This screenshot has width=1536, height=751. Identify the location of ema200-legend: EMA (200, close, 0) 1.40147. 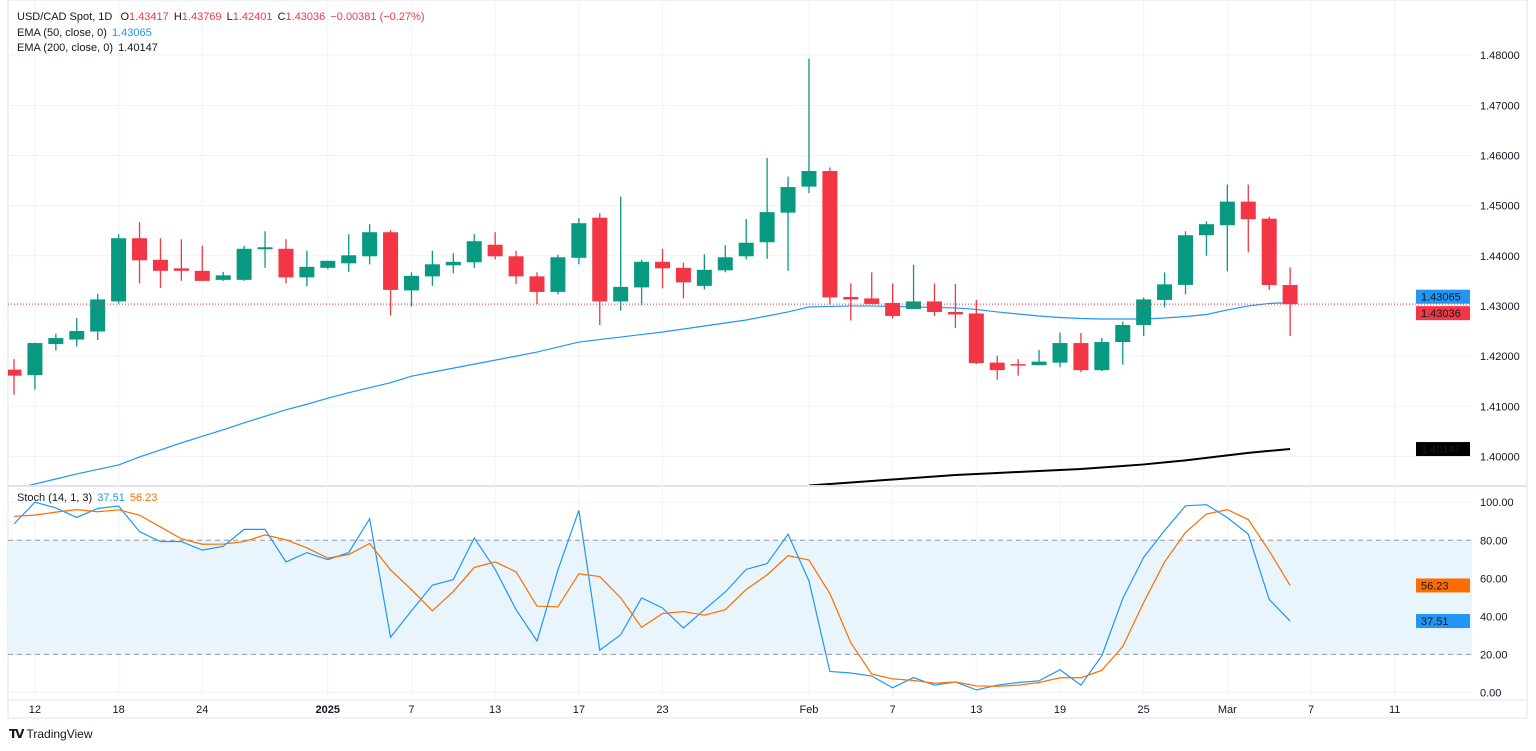
(88, 48).